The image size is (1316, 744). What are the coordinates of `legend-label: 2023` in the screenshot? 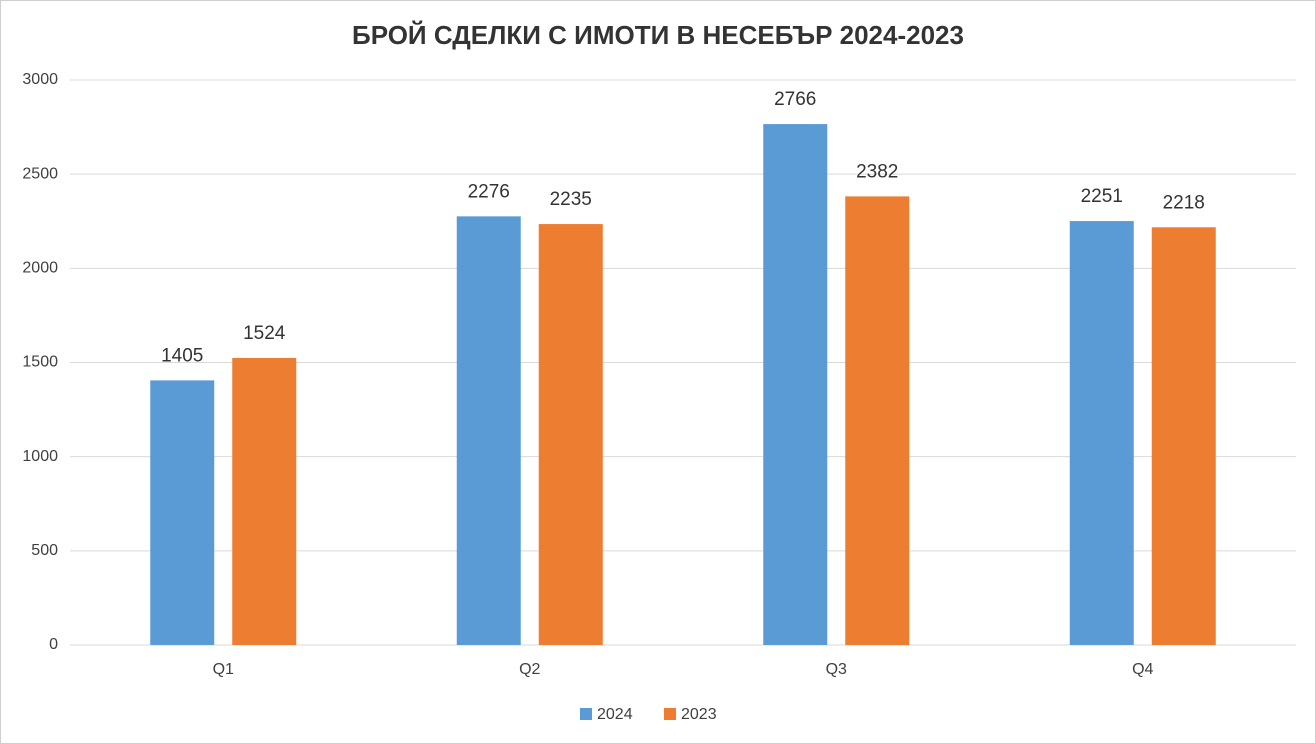 It's located at (699, 714).